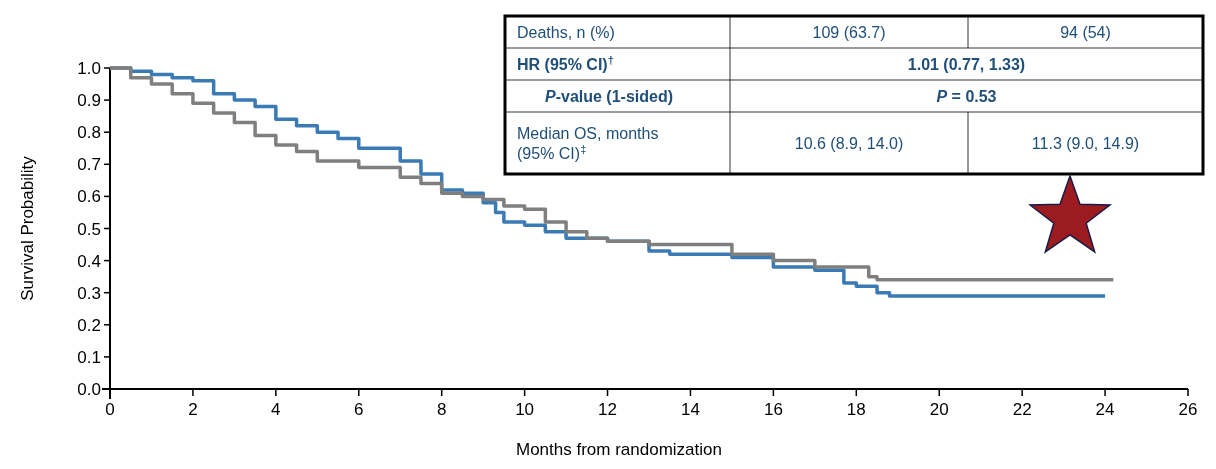  What do you see at coordinates (607, 409) in the screenshot?
I see `x-tick-label: 12` at bounding box center [607, 409].